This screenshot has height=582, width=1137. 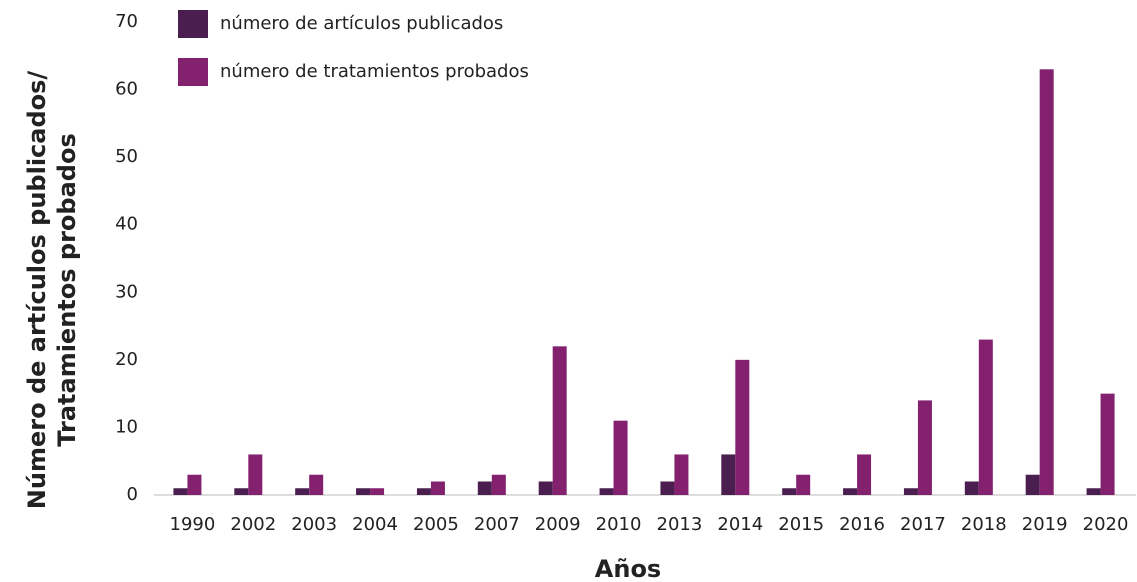 I want to click on y-tick-label: 0, so click(x=132, y=494).